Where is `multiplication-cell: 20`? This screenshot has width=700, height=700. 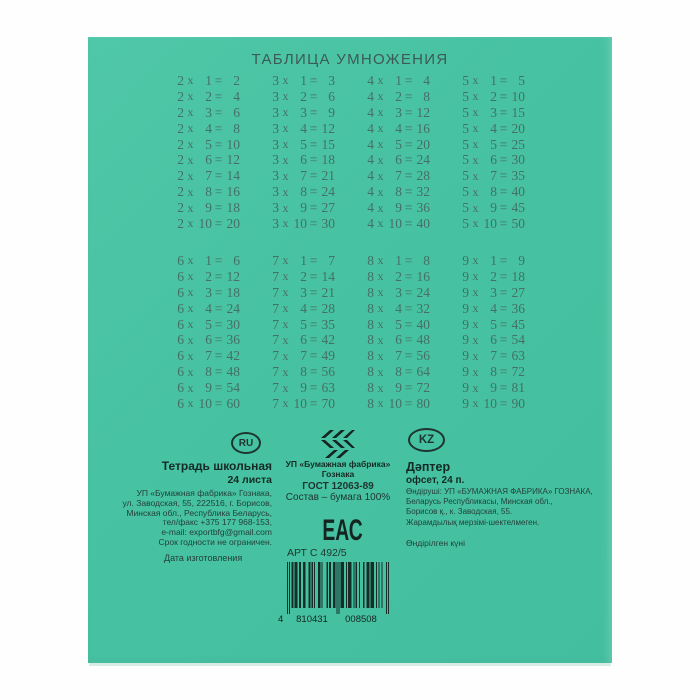
multiplication-cell: 20 is located at coordinates (233, 223).